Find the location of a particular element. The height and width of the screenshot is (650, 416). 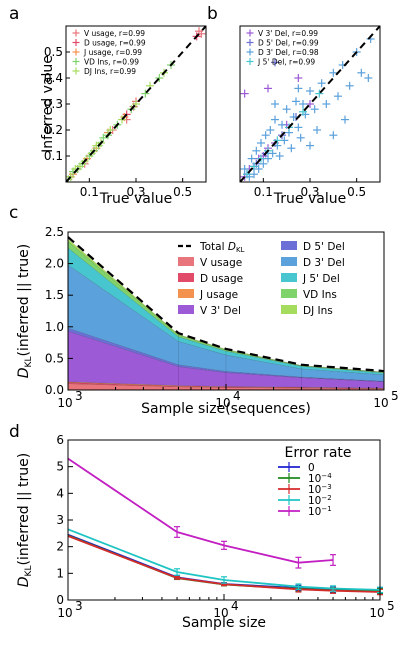

c-legend-label-2: D usage is located at coordinates (221, 279).